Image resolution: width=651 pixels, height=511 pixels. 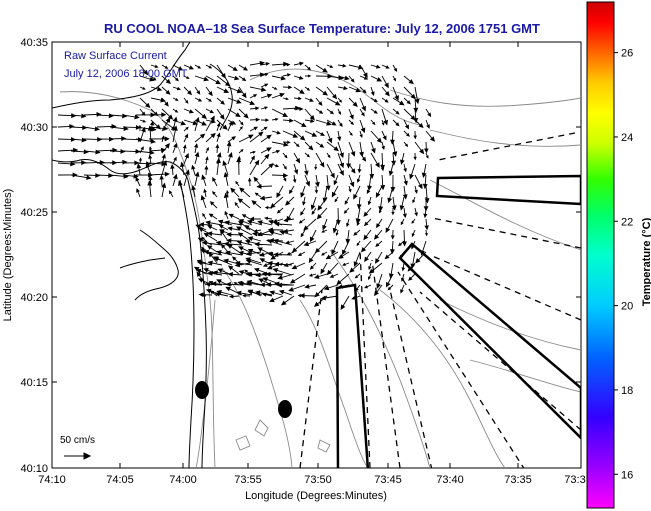 What do you see at coordinates (600, 255) in the screenshot?
I see `colorbar` at bounding box center [600, 255].